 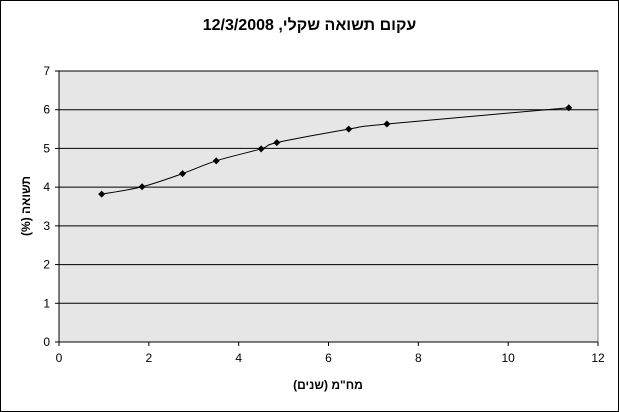 What do you see at coordinates (46, 226) in the screenshot?
I see `y-tick-label: 3` at bounding box center [46, 226].